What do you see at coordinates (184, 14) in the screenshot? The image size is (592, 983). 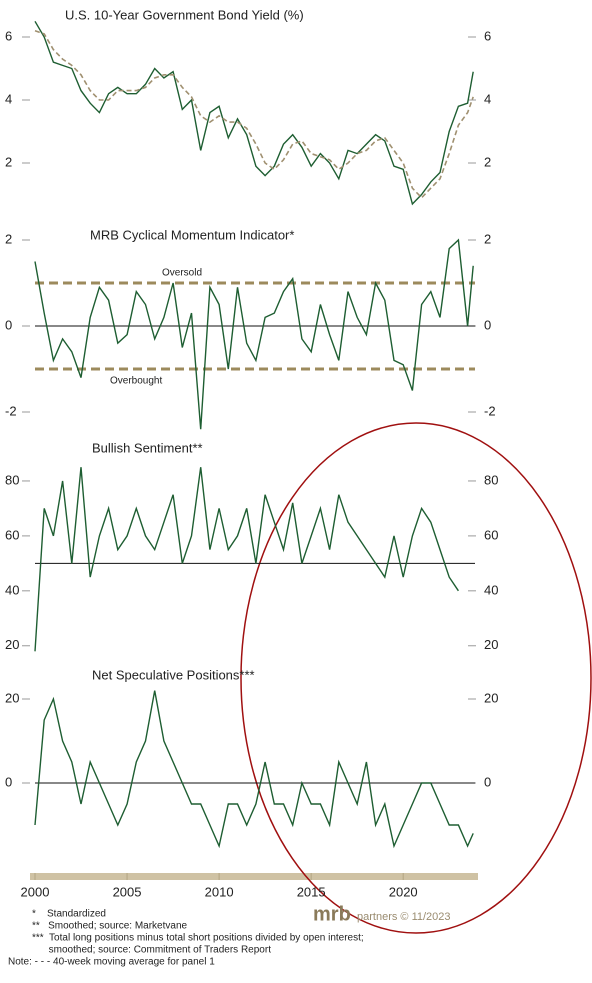 I see `panel-title: U.S. 10-Year Government Bond Yield (%)` at bounding box center [184, 14].